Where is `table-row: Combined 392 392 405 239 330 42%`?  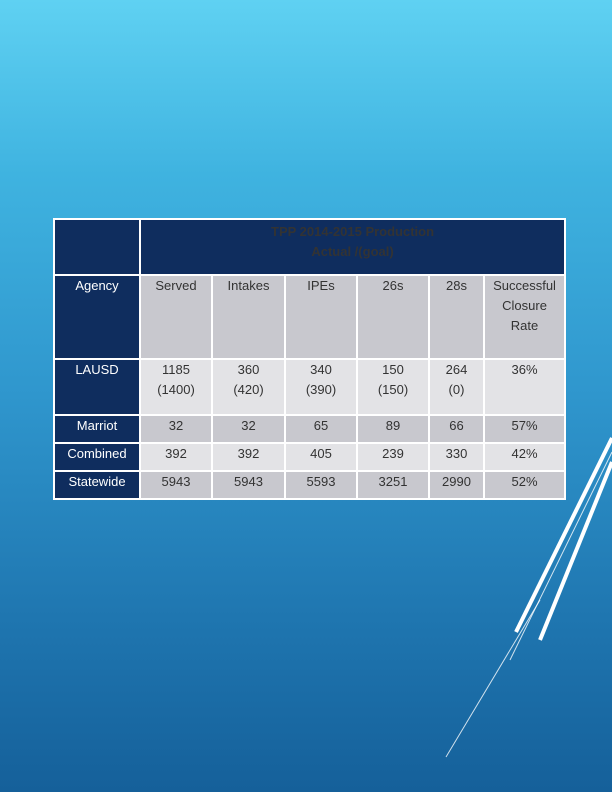
table-row: Combined 392 392 405 239 330 42% is located at coordinates (310, 457).